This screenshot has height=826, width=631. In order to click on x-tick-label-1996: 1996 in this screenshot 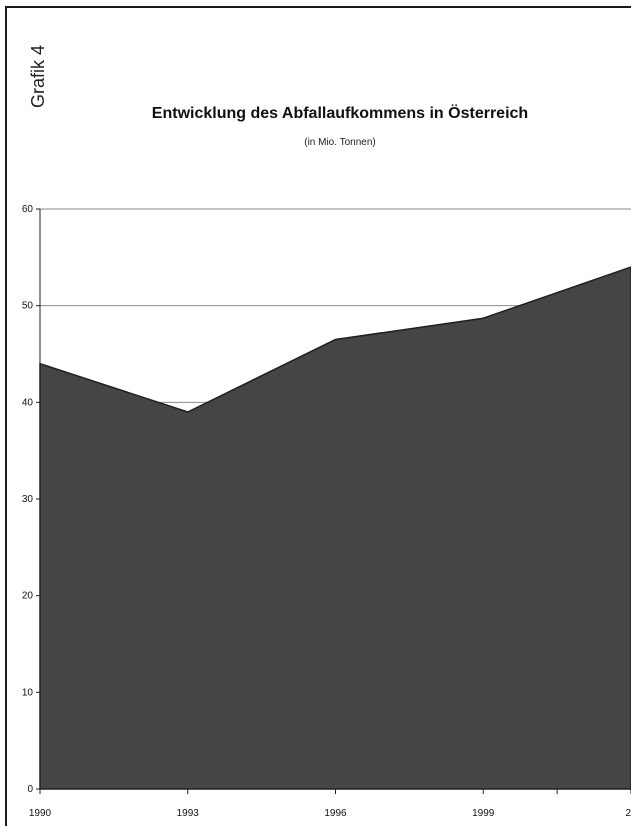, I will do `click(335, 813)`.